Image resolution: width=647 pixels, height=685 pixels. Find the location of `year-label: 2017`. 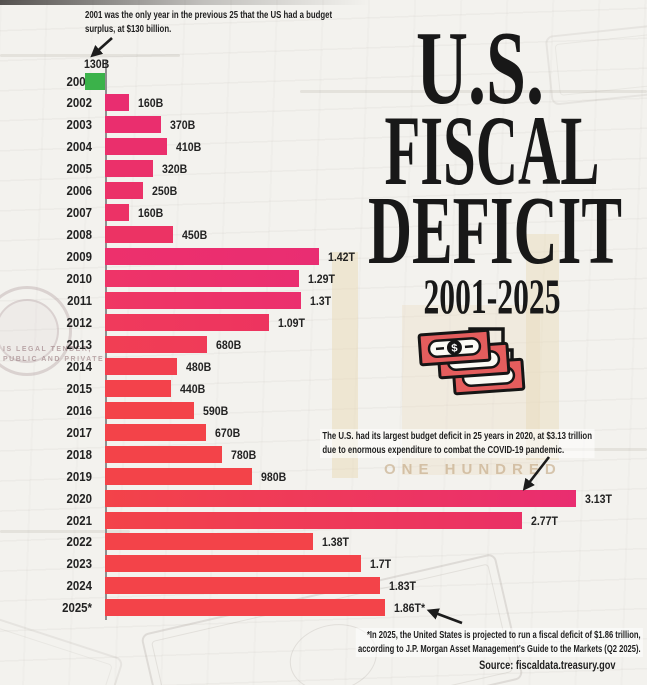

year-label: 2017 is located at coordinates (79, 432).